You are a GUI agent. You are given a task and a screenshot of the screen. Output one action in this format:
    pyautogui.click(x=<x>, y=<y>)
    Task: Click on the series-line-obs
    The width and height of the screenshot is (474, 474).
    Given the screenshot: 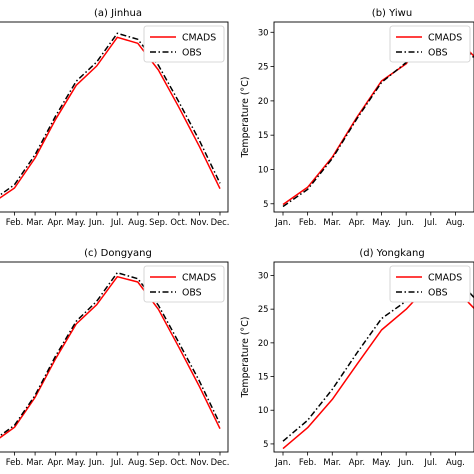 What is the action you would take?
    pyautogui.click(x=378, y=355)
    